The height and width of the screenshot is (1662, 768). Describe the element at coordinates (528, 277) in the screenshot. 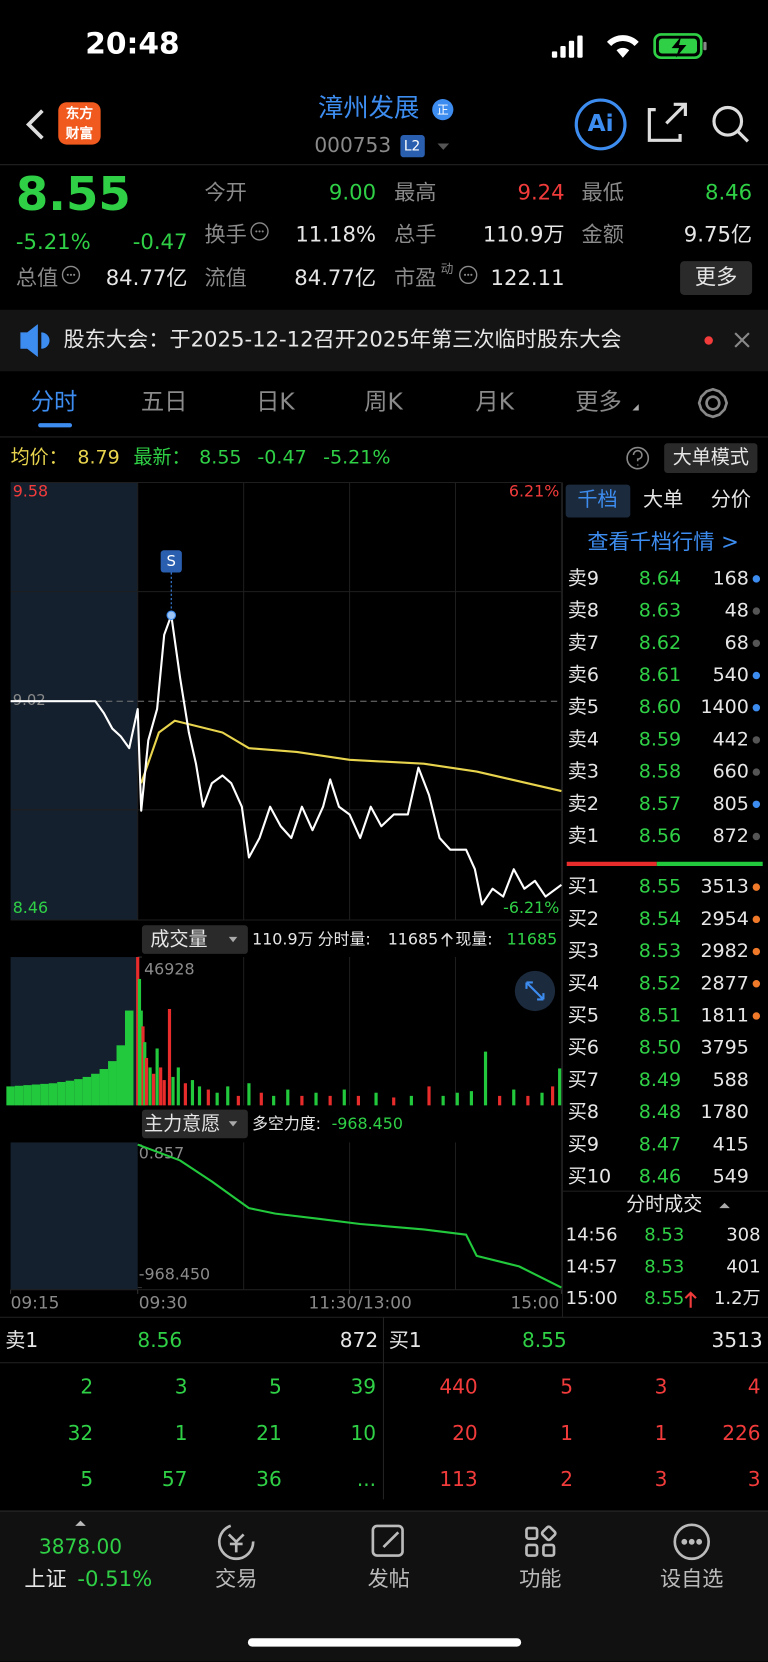

I see `field-value: 122.11` at that location.